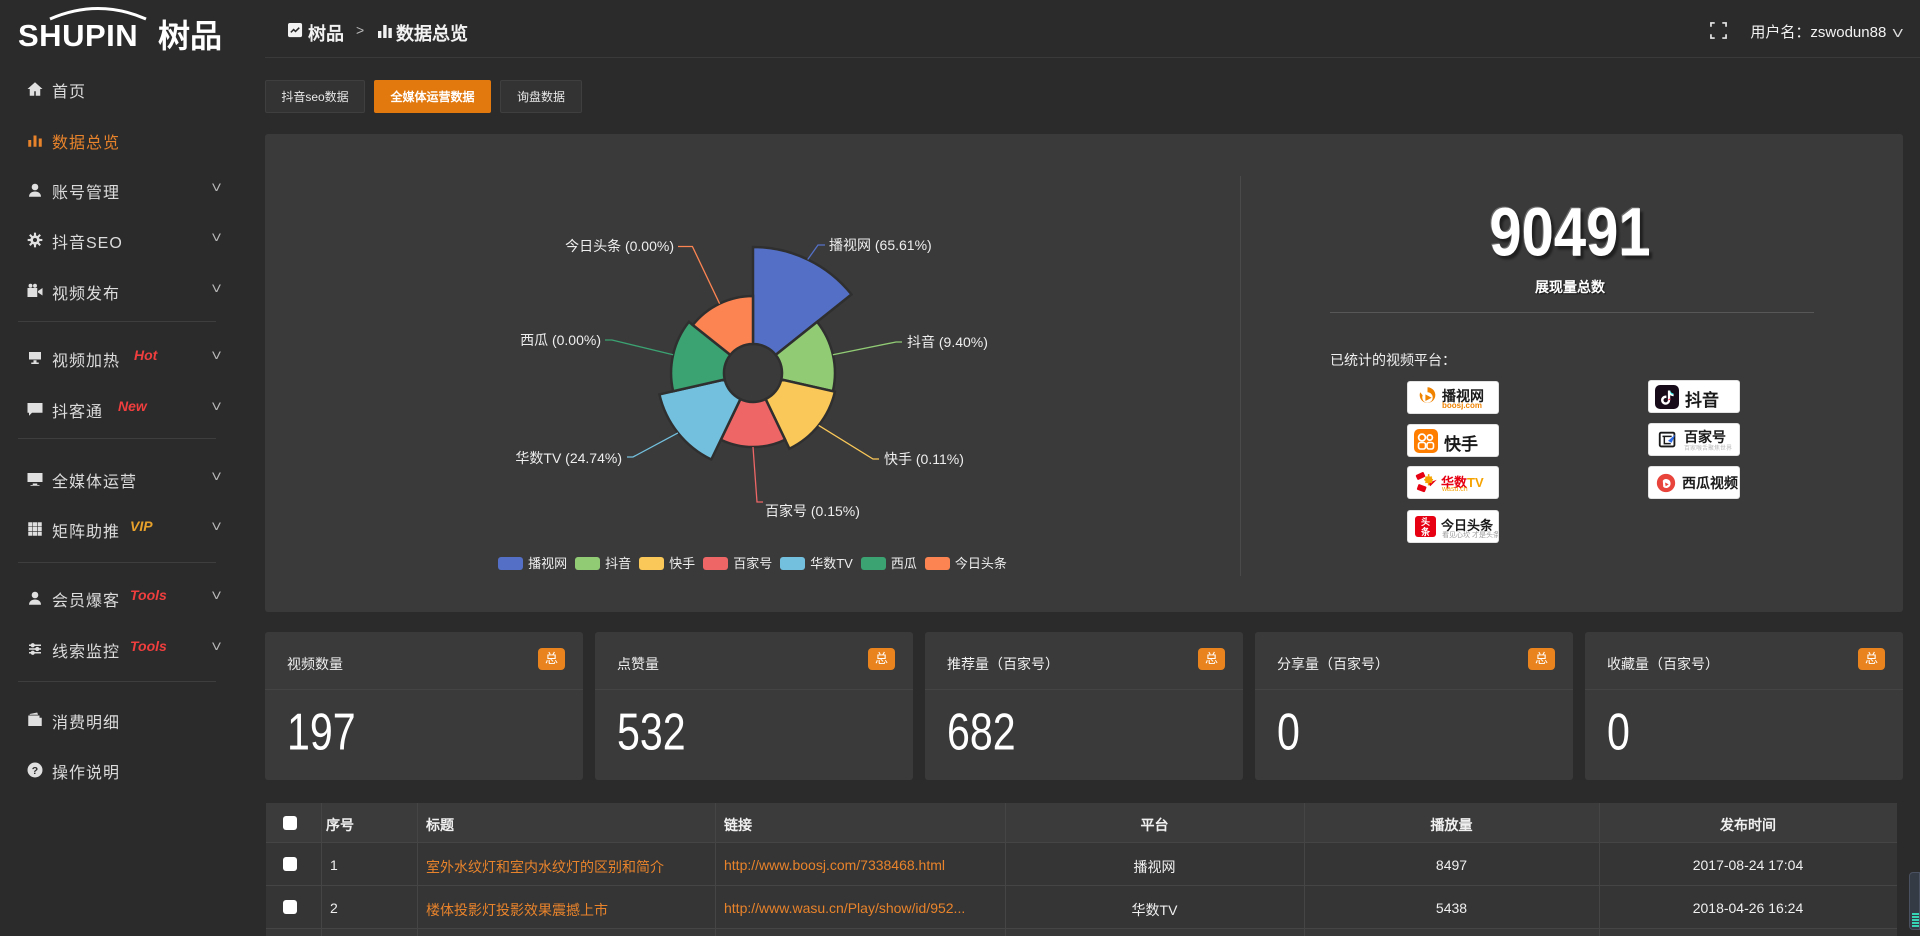 This screenshot has width=1920, height=936. I want to click on svg-text: 华数TV (24.74%), so click(568, 458).